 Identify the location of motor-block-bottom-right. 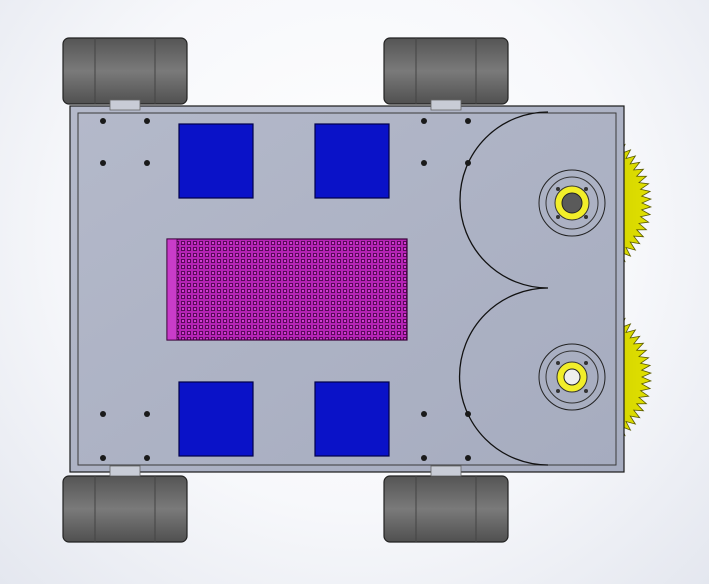
(352, 419).